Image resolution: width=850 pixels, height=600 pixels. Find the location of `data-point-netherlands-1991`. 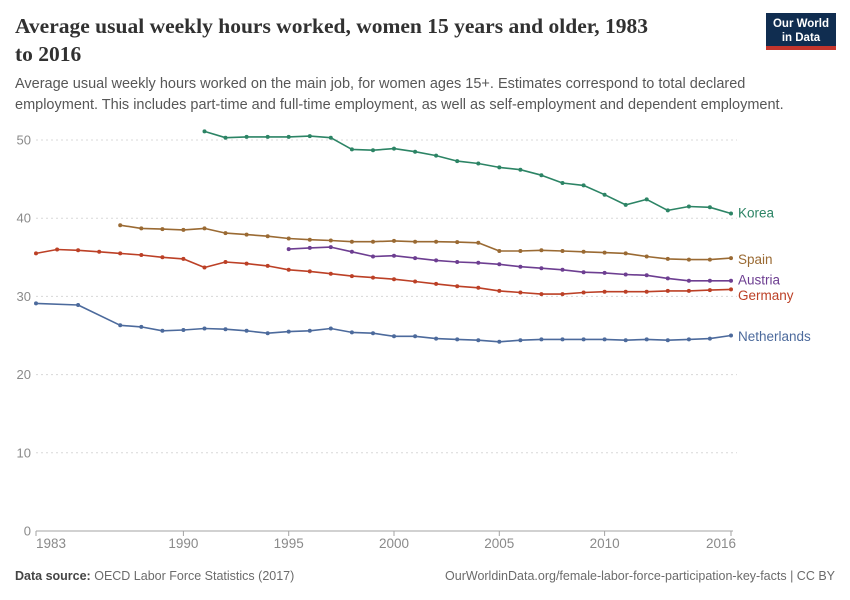

data-point-netherlands-1991 is located at coordinates (204, 328).